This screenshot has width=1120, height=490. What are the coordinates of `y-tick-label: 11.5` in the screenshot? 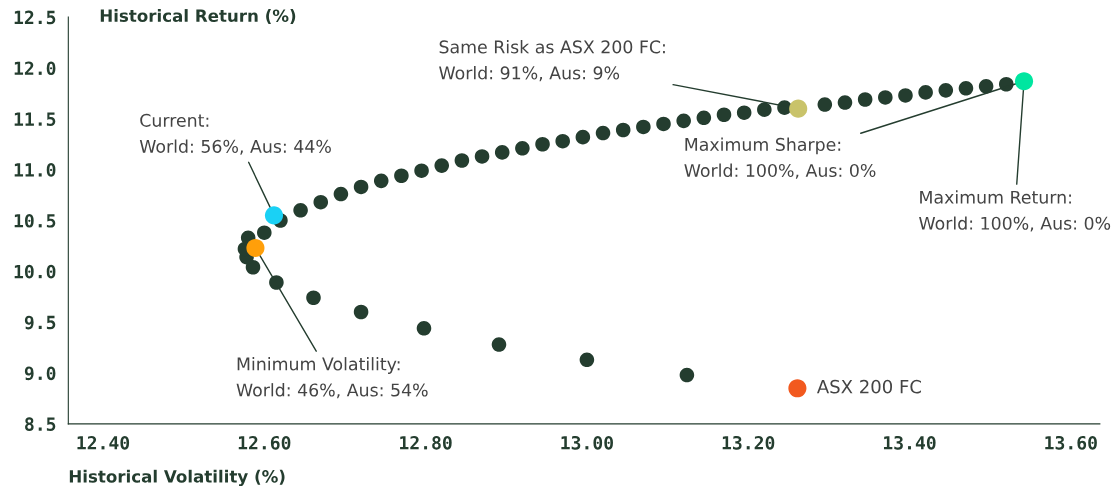 It's located at (35, 119).